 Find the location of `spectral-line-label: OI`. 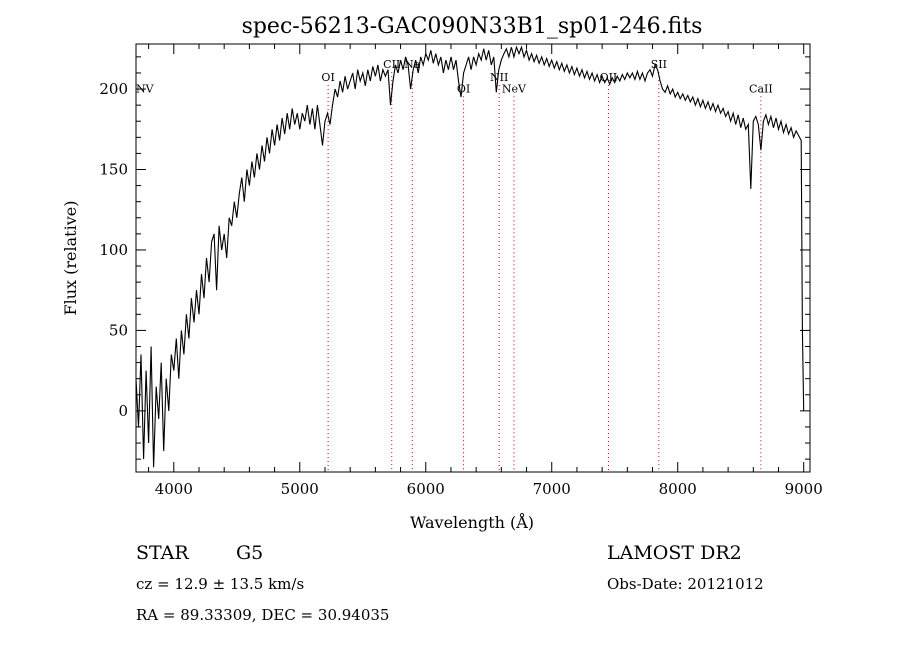

spectral-line-label: OI is located at coordinates (327, 77).